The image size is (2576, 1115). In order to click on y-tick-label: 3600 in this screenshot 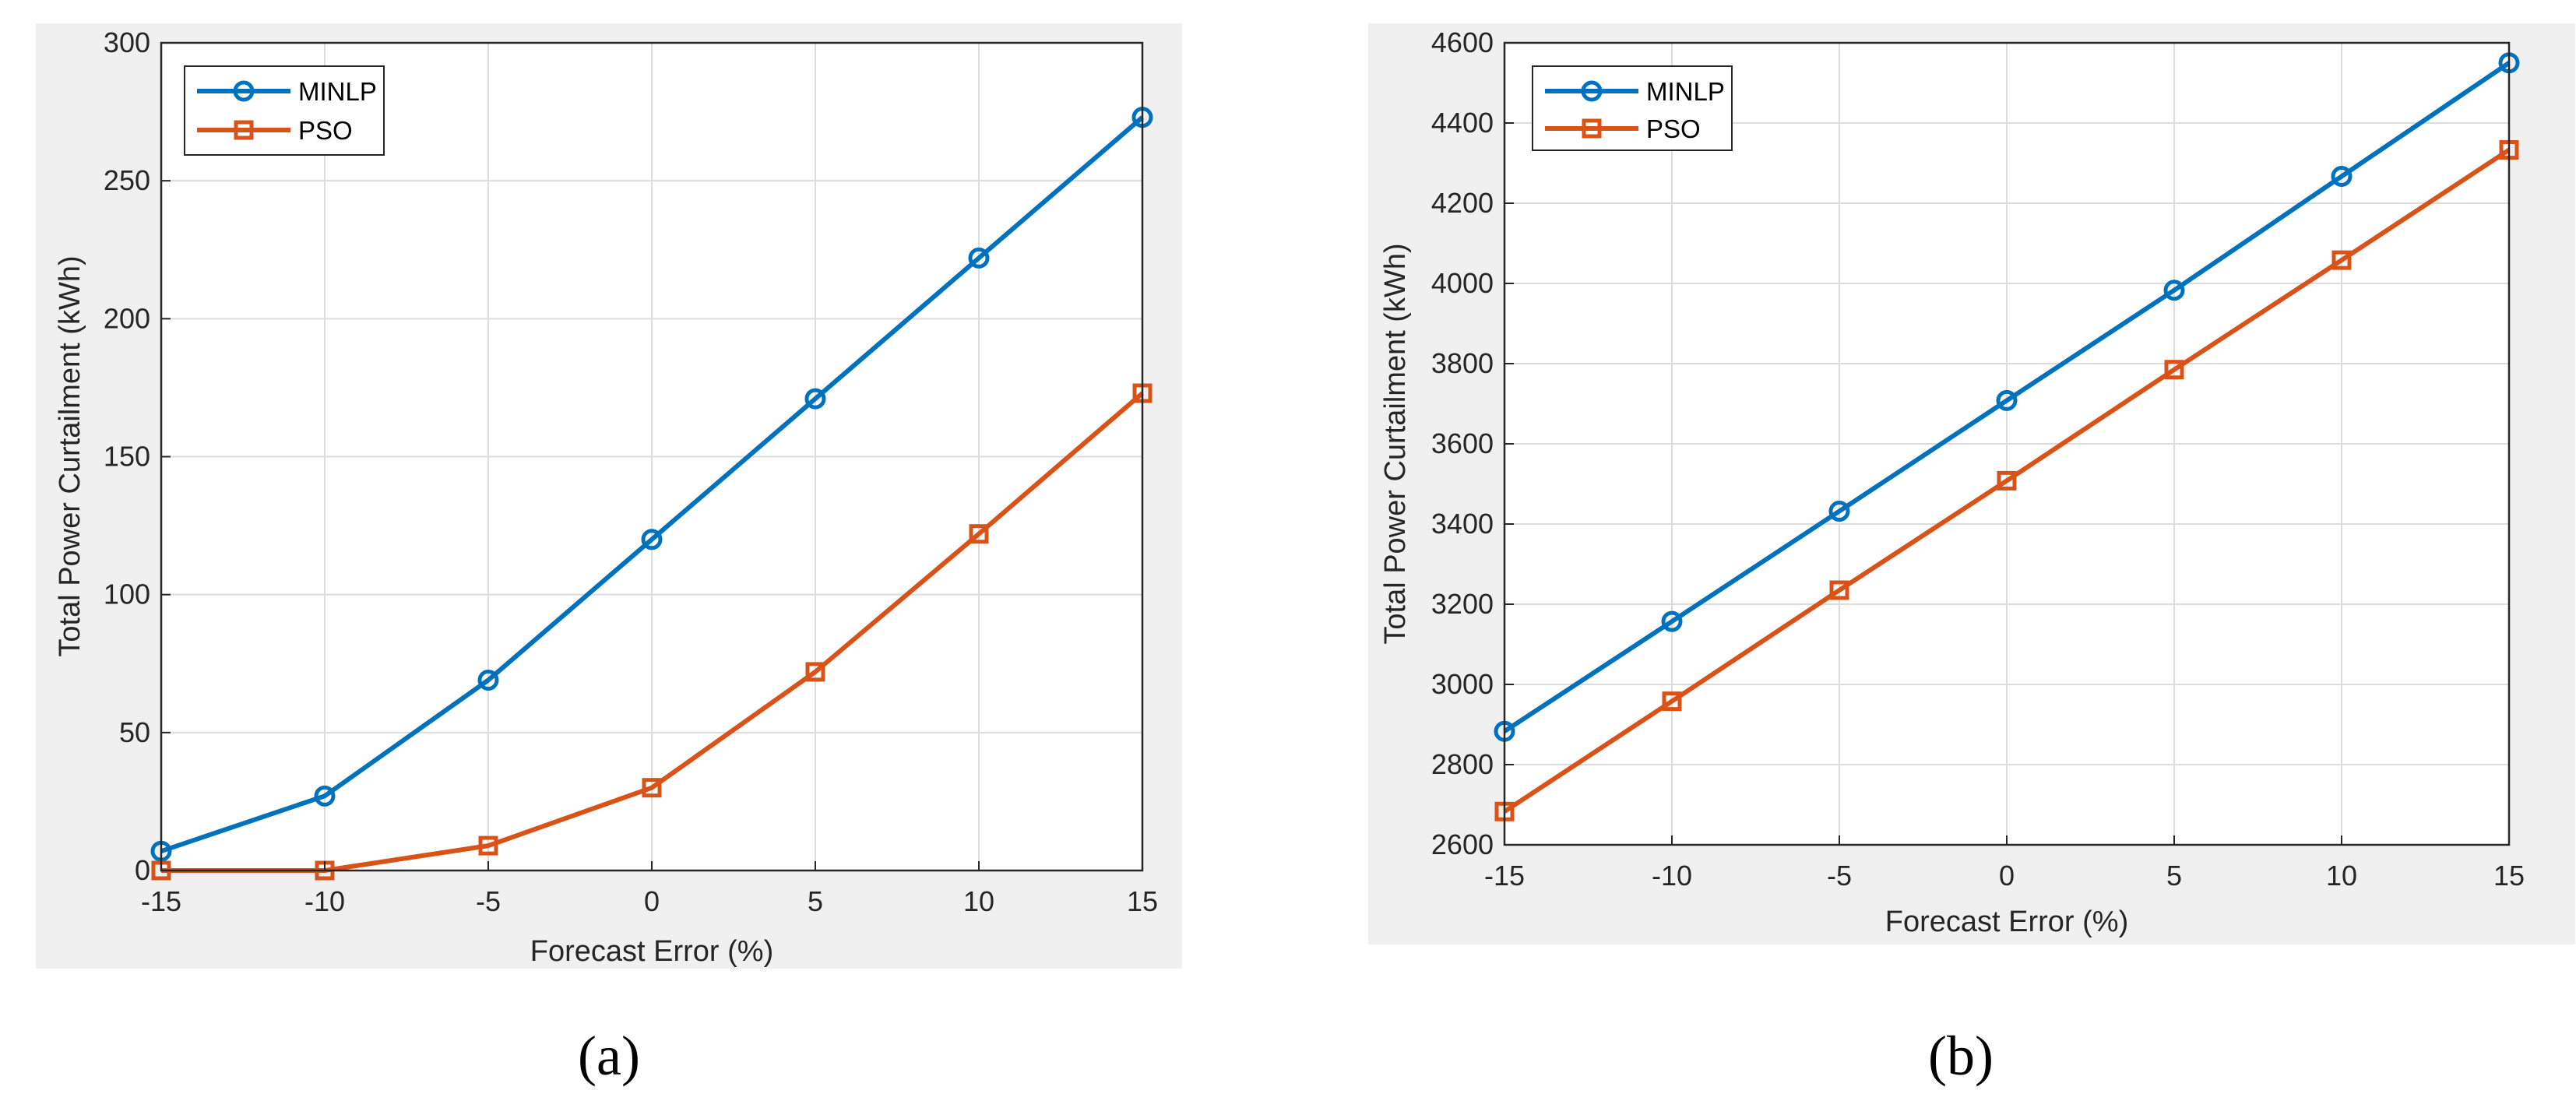, I will do `click(1462, 443)`.